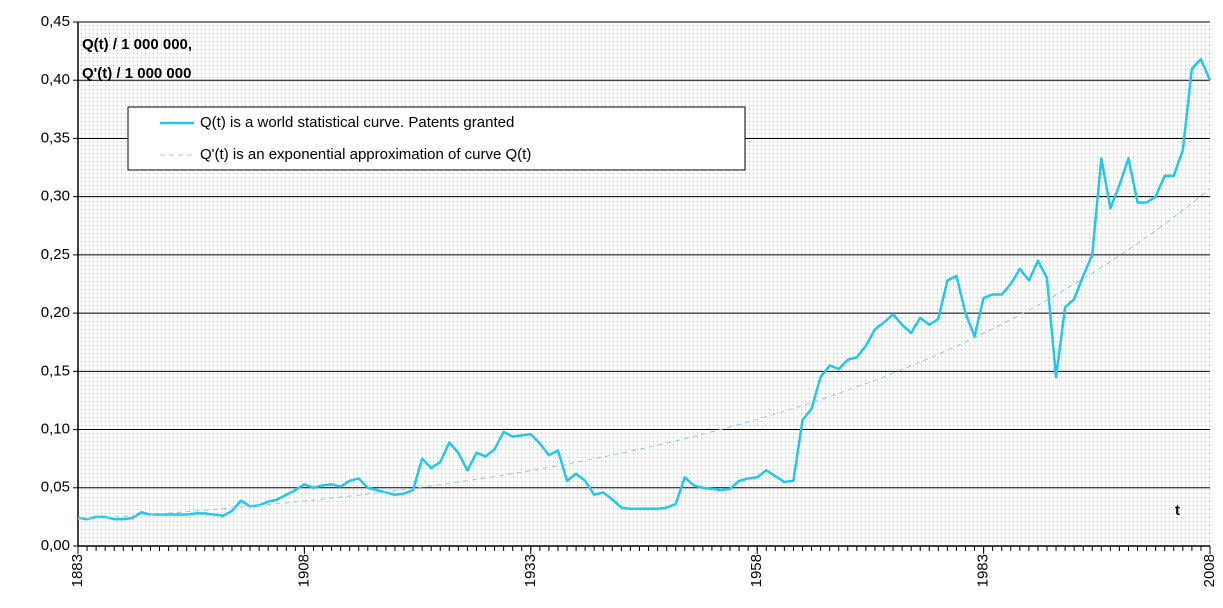  Describe the element at coordinates (137, 44) in the screenshot. I see `y-axis-title: Q(t) / 1 000 000,` at that location.